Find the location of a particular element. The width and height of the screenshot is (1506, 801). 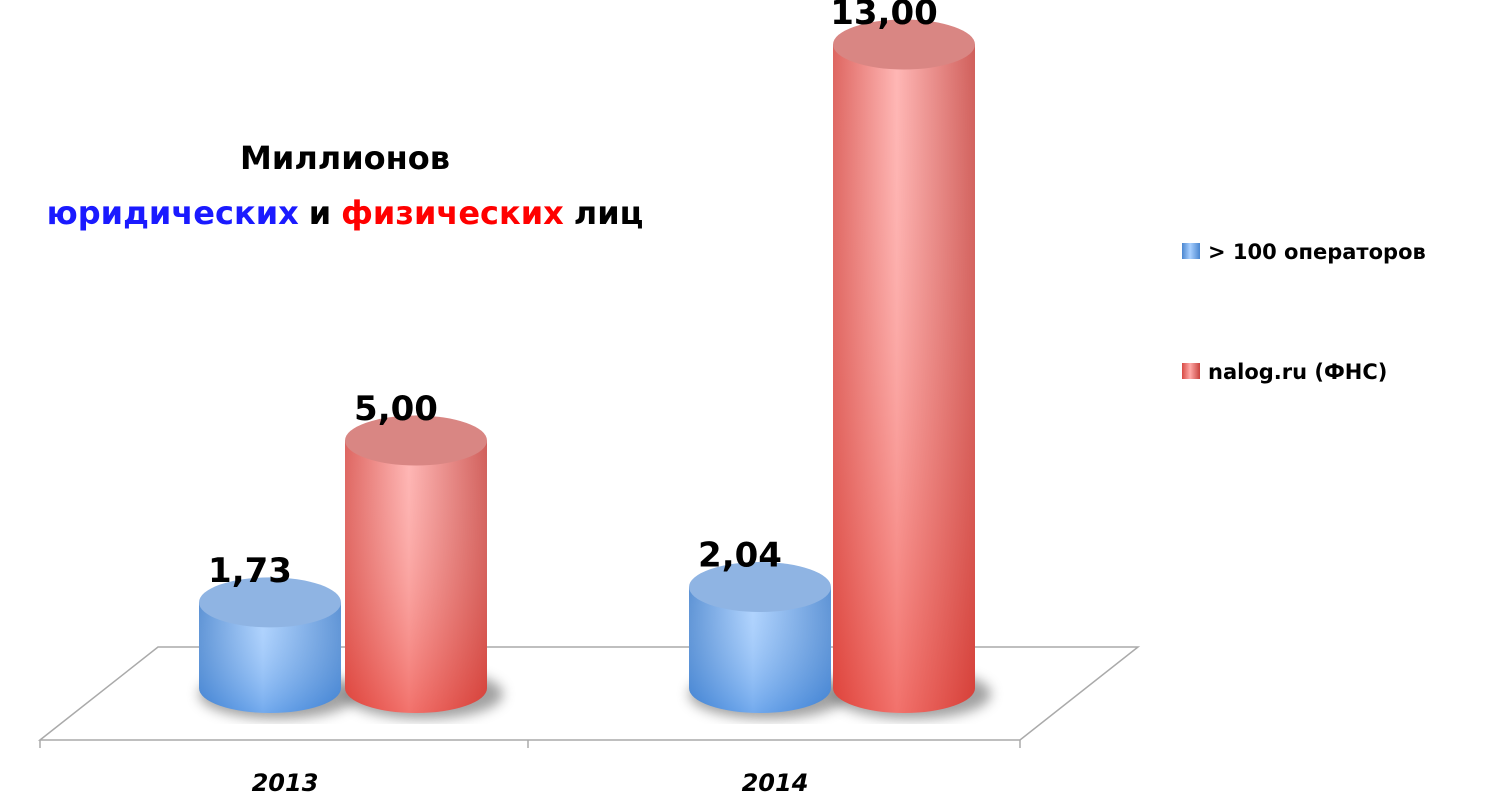

legend-label: > 100 операторов is located at coordinates (1317, 252).